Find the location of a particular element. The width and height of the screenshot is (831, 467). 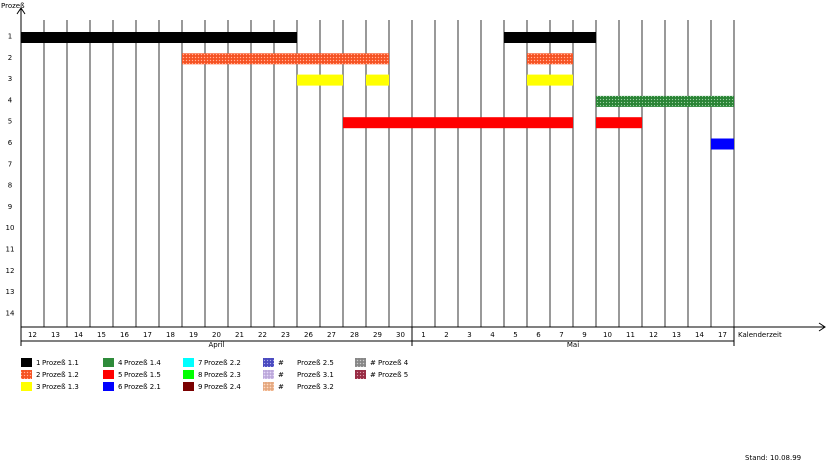

row-label: 7 is located at coordinates (10, 164).